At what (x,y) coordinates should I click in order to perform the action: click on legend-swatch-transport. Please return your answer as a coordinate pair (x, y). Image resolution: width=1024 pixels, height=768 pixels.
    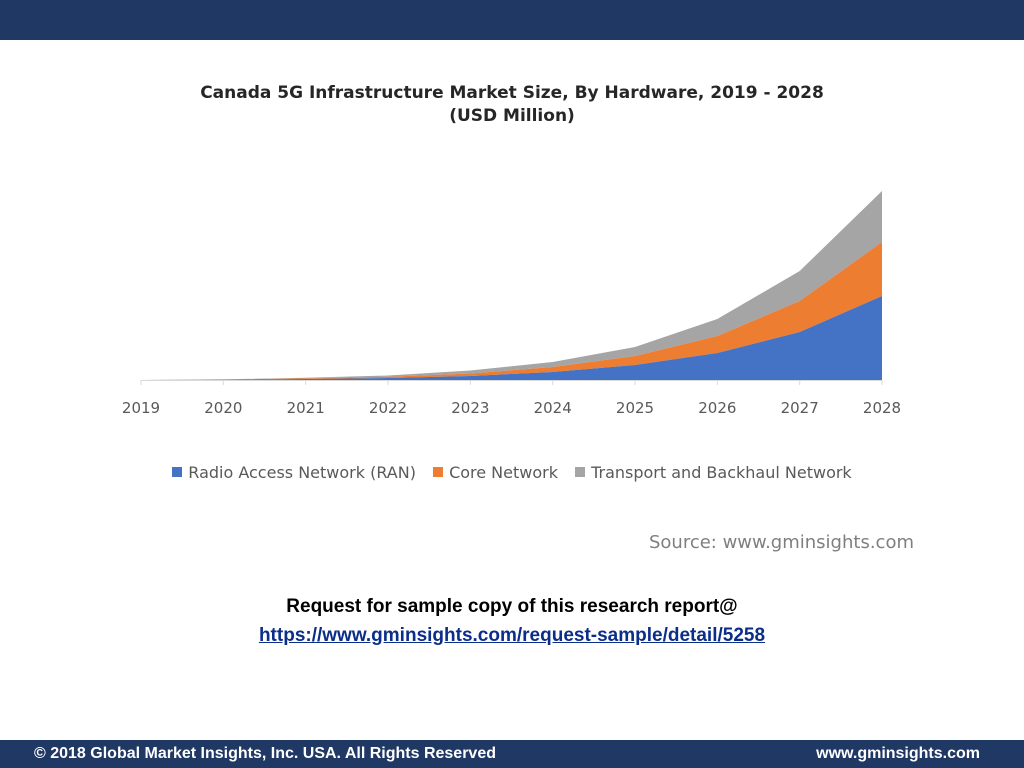
    Looking at the image, I should click on (580, 472).